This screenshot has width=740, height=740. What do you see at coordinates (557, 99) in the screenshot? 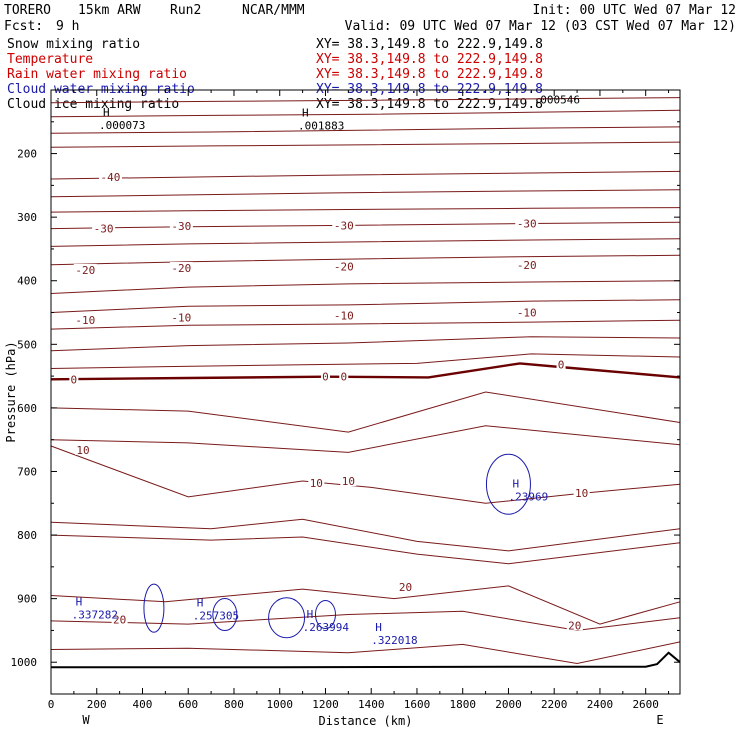
I see `maximum-value-label: .000546` at bounding box center [557, 99].